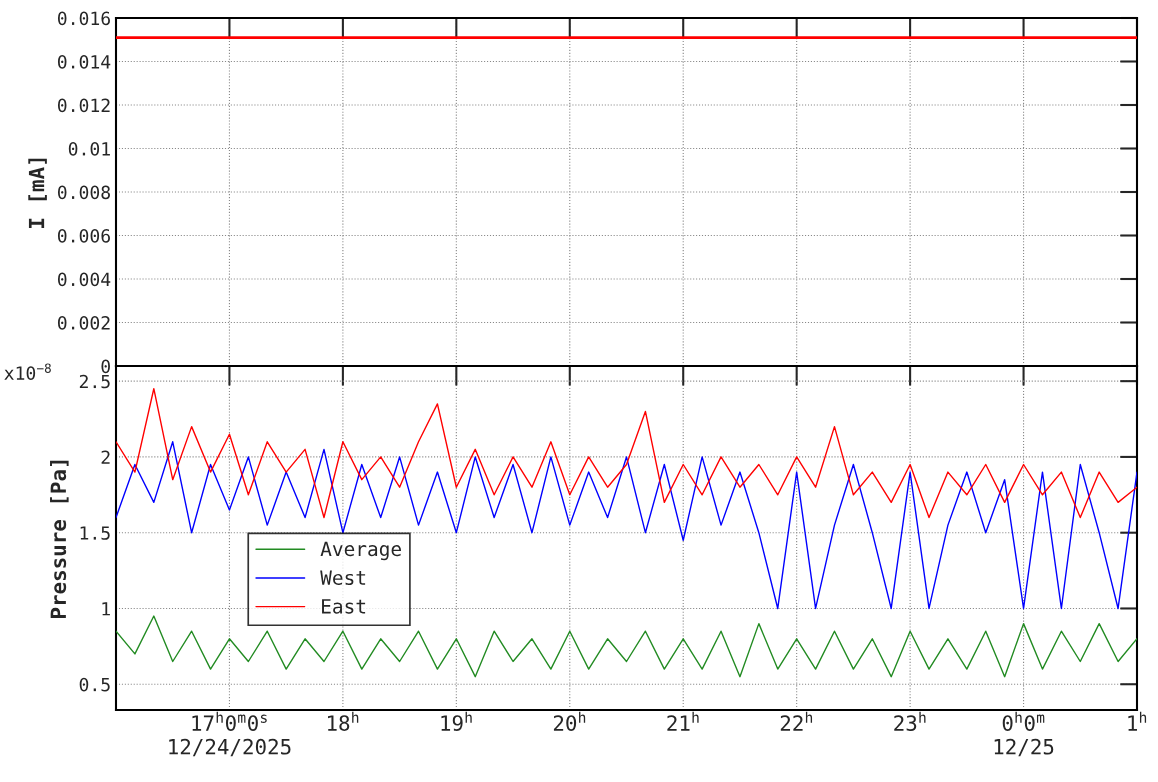 The width and height of the screenshot is (1158, 782). I want to click on y-axis-title: I [mA], so click(37, 193).